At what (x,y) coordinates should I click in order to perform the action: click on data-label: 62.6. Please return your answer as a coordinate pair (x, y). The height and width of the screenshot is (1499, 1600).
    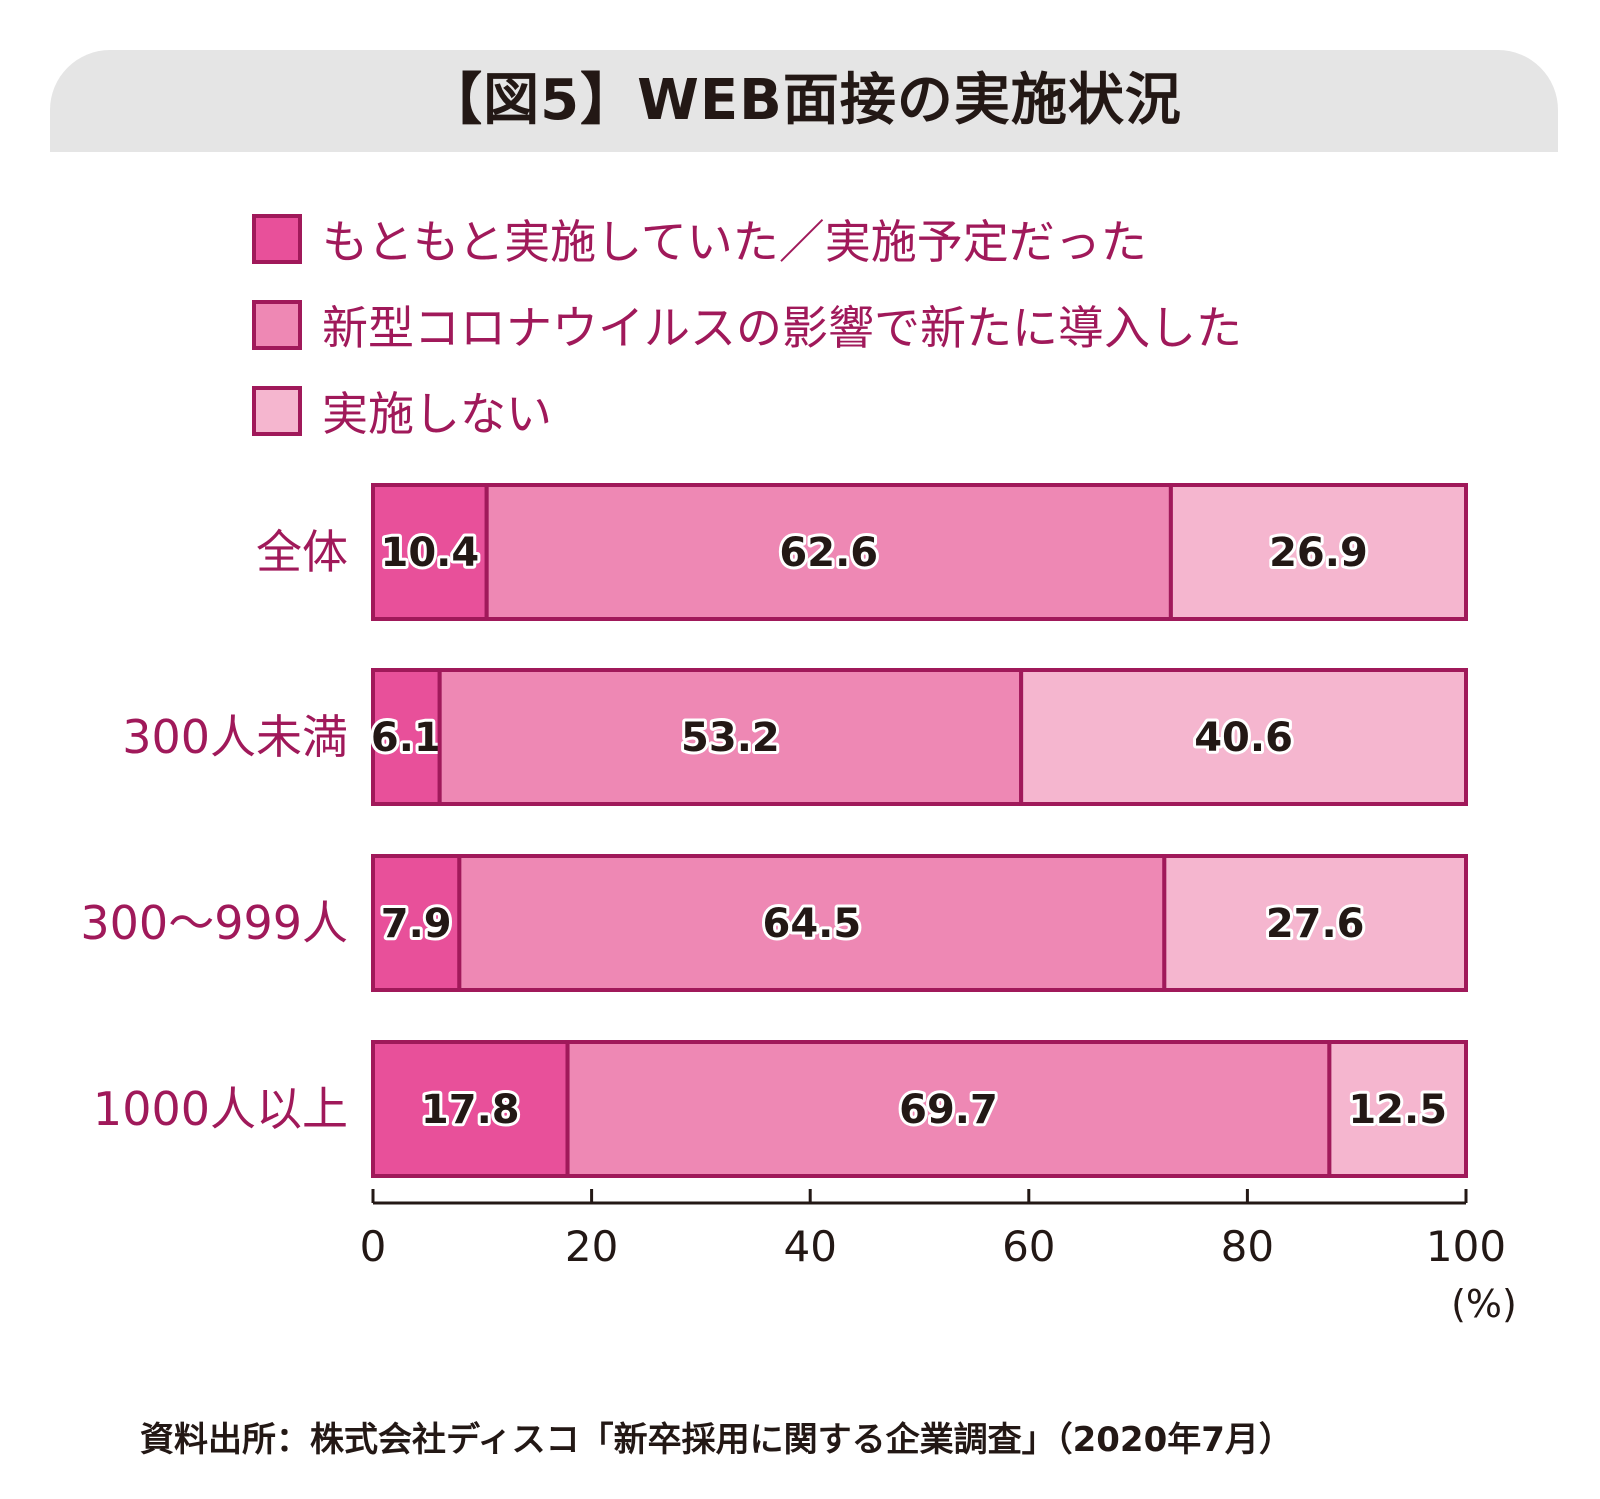
    Looking at the image, I should click on (828, 553).